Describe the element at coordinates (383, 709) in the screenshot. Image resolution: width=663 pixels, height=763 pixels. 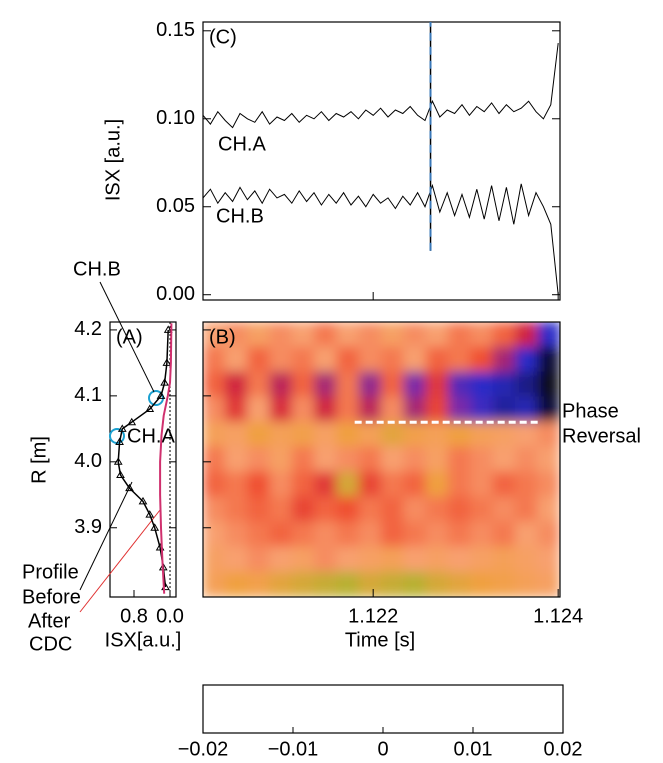
I see `colorbar` at that location.